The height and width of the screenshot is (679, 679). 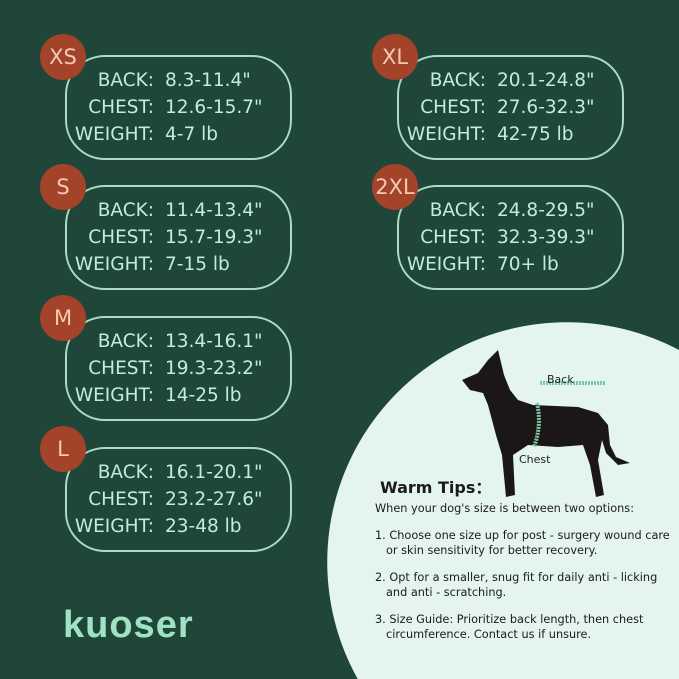 What do you see at coordinates (395, 187) in the screenshot?
I see `size-badge: 2XL` at bounding box center [395, 187].